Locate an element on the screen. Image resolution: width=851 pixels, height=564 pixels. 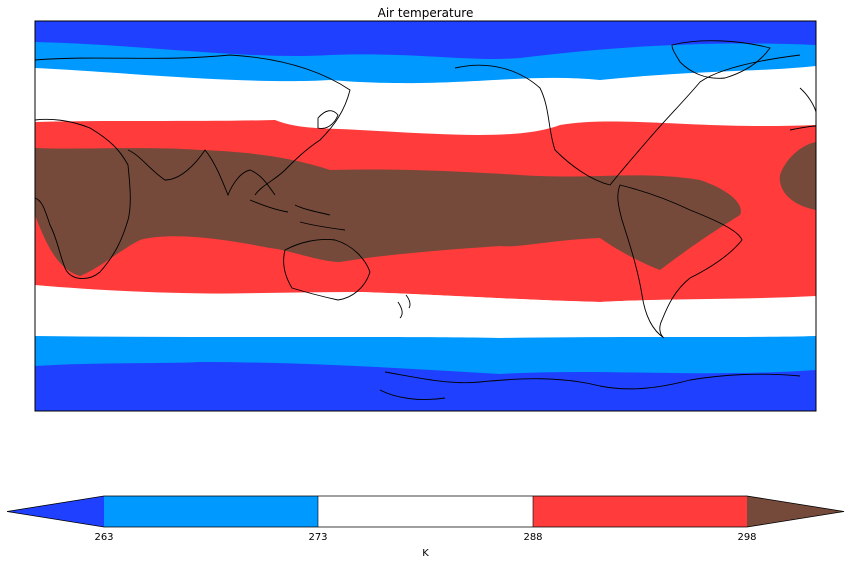
map-title: Air temperature is located at coordinates (426, 13).